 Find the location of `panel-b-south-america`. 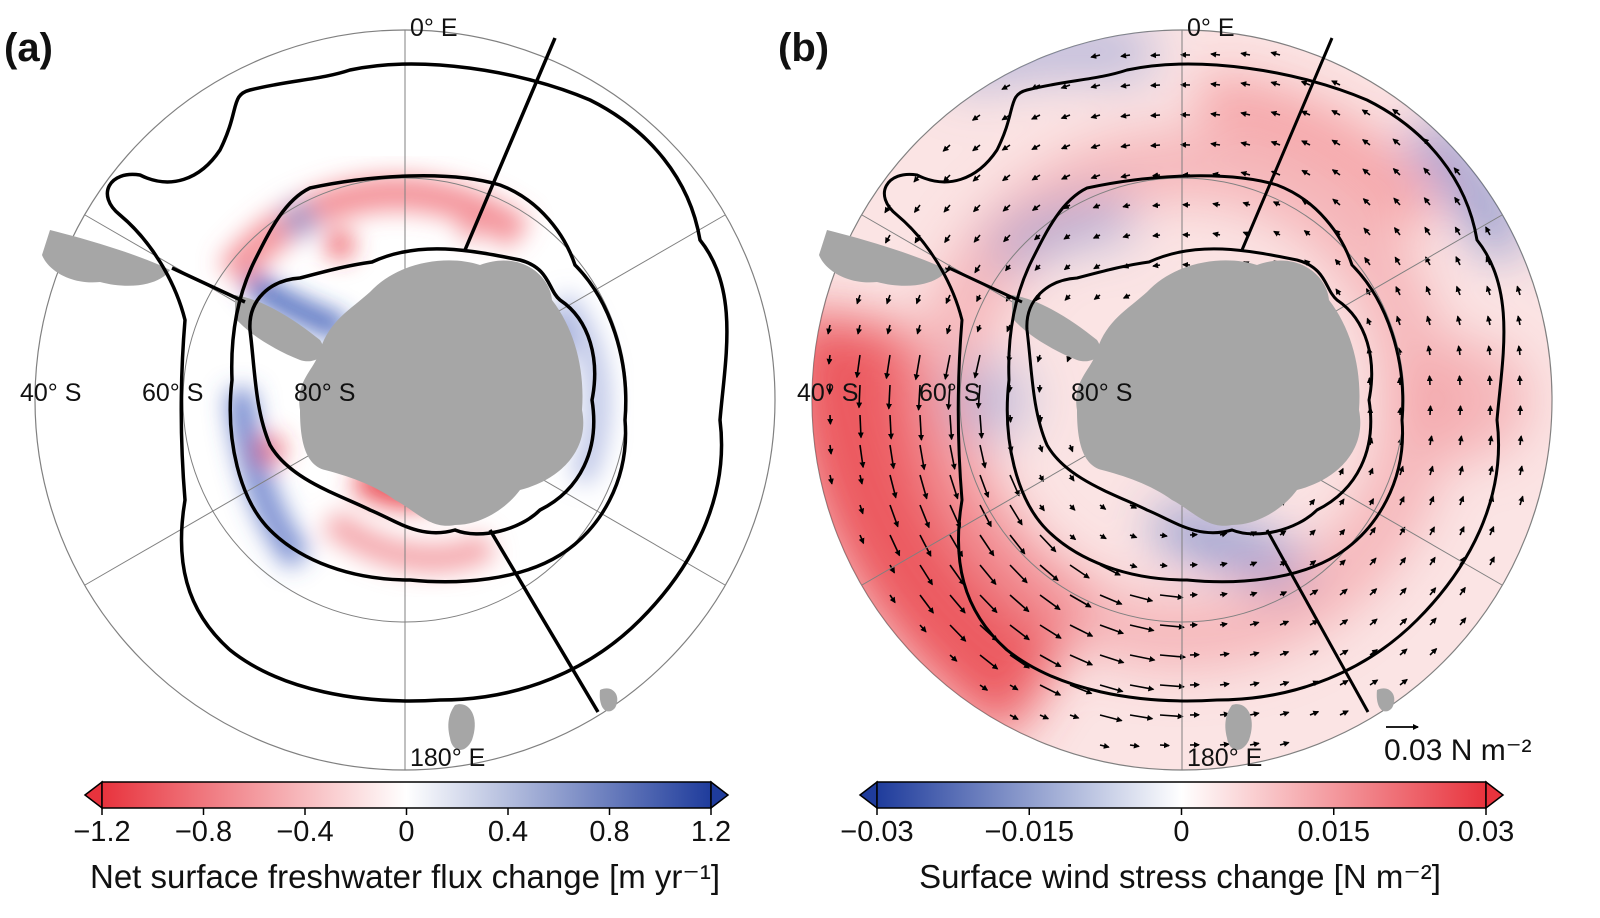

panel-b-south-america is located at coordinates (883, 258).